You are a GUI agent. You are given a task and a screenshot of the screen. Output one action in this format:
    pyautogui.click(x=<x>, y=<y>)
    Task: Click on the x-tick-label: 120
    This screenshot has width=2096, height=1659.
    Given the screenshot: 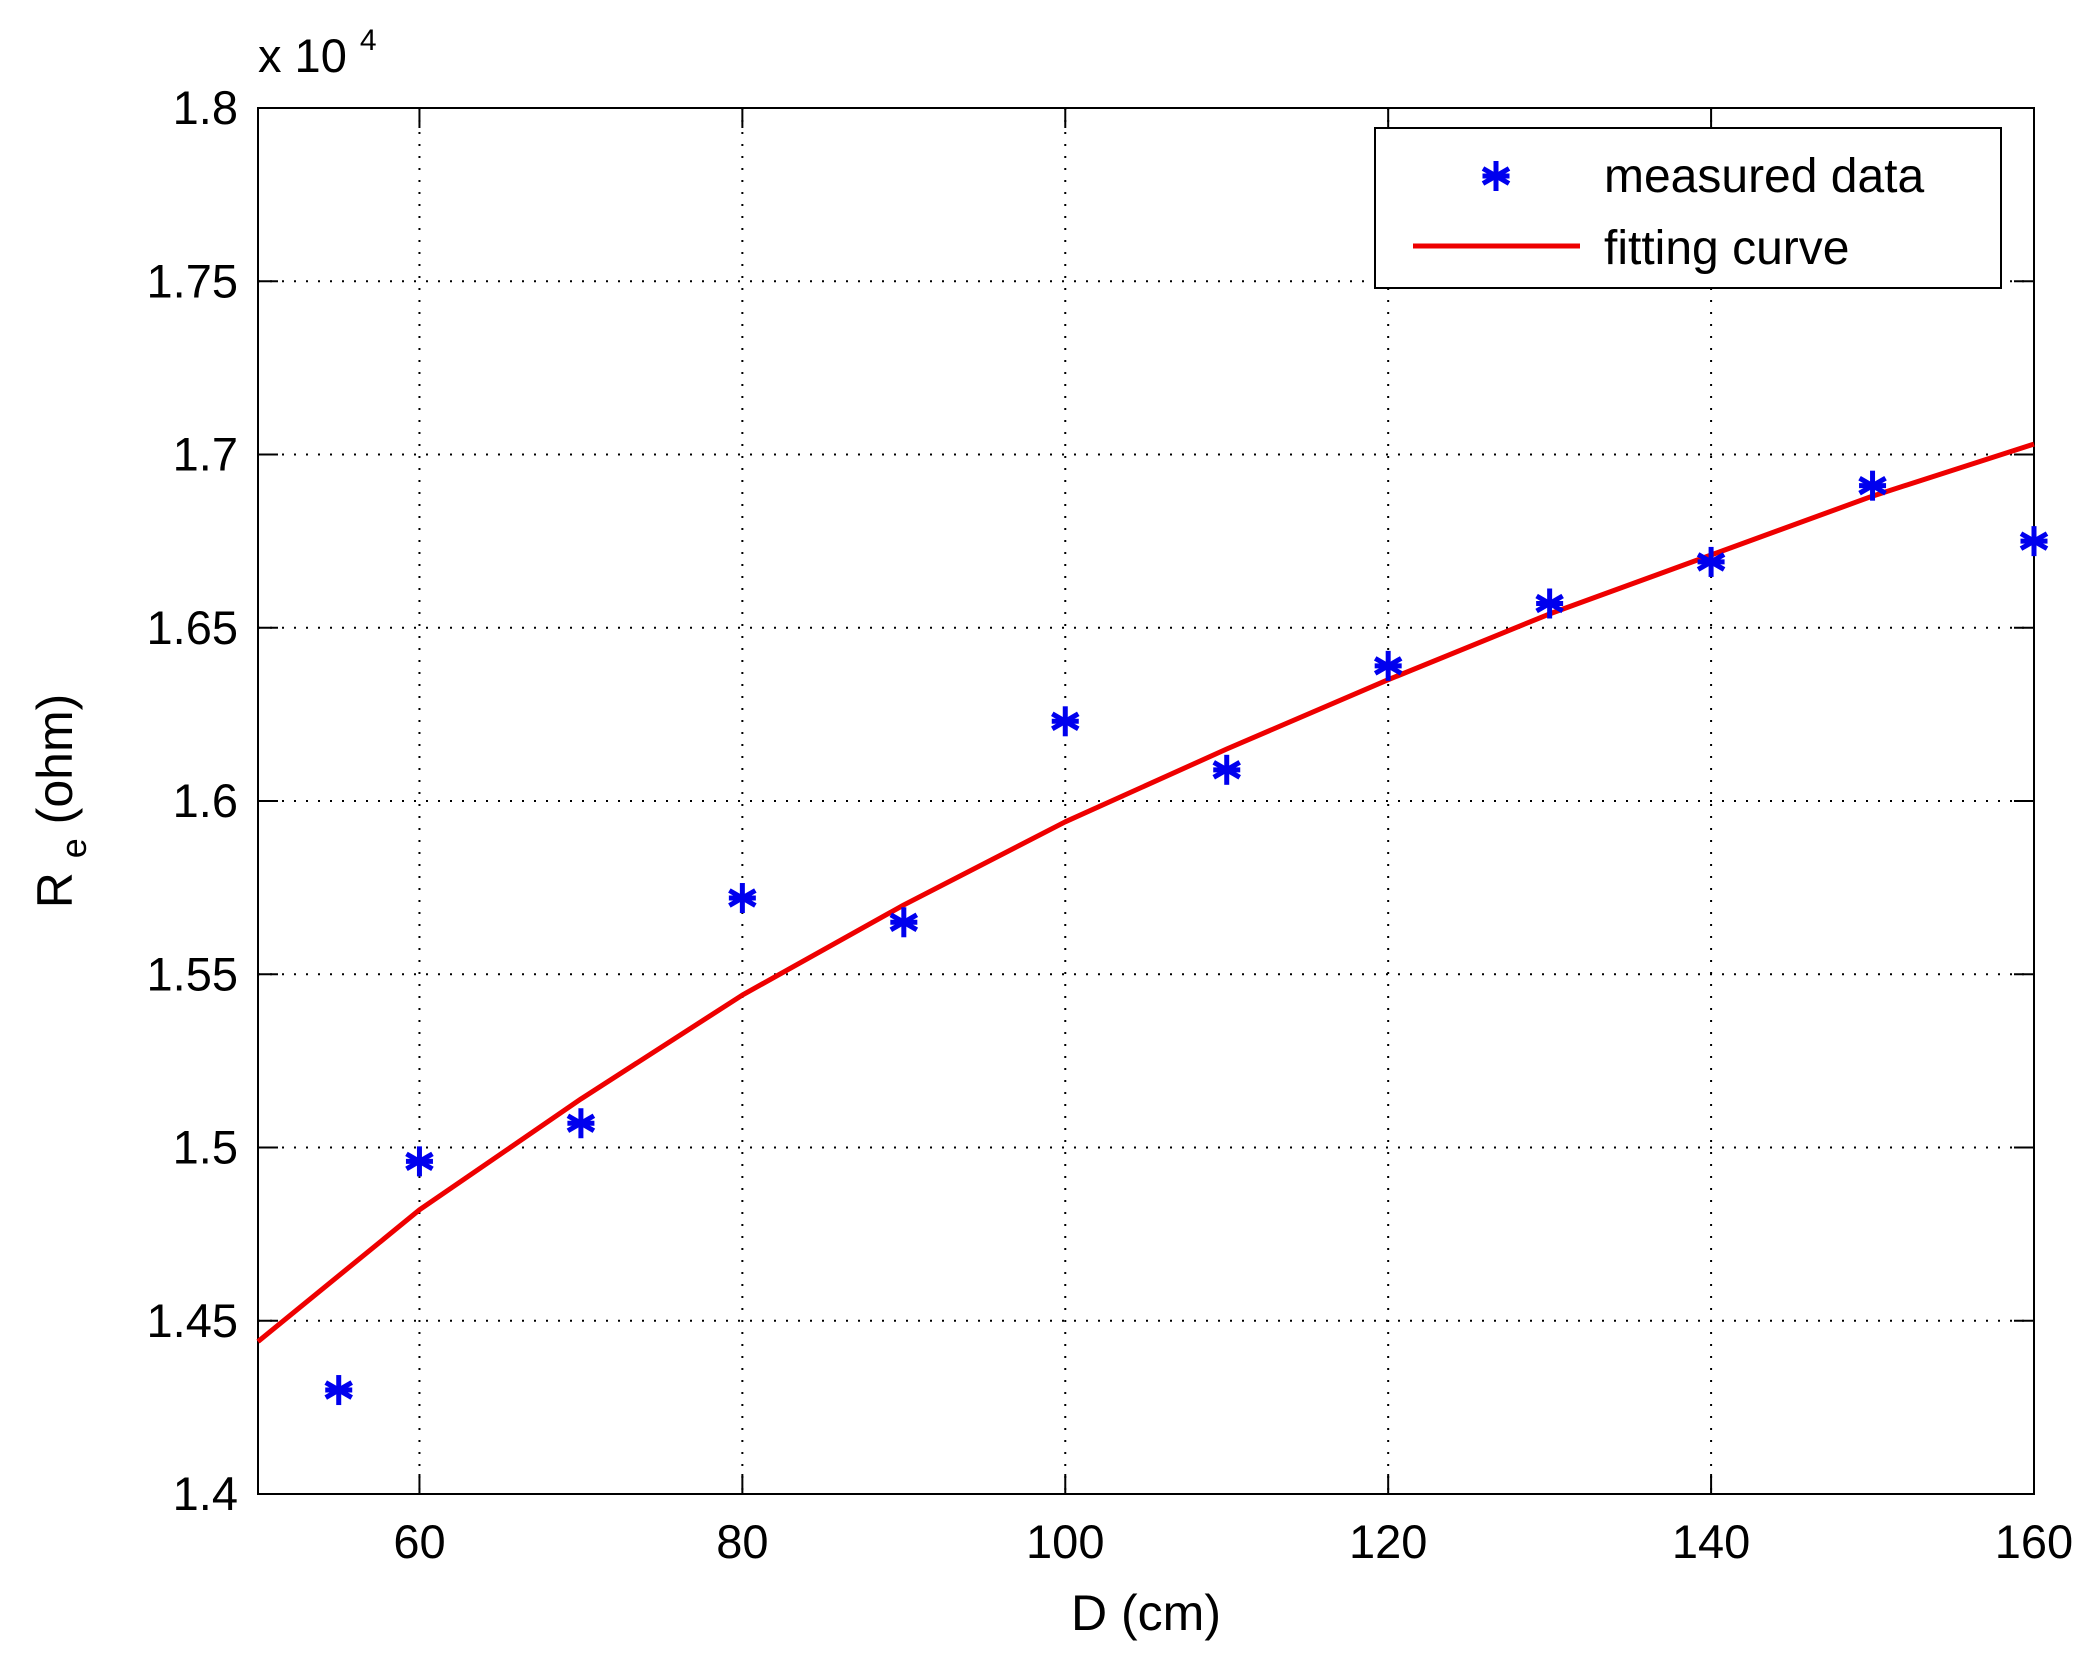 What is the action you would take?
    pyautogui.click(x=1388, y=1541)
    